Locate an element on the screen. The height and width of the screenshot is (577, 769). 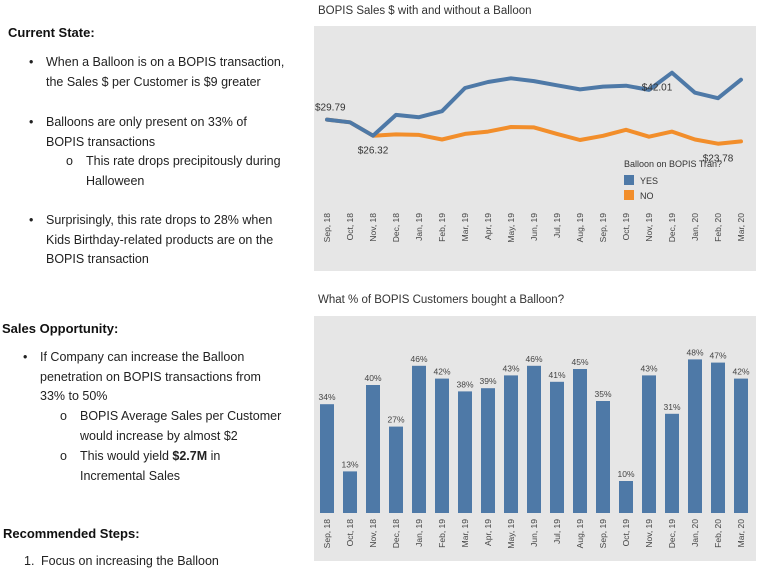
bar-value-label: 41% is located at coordinates (556, 375).